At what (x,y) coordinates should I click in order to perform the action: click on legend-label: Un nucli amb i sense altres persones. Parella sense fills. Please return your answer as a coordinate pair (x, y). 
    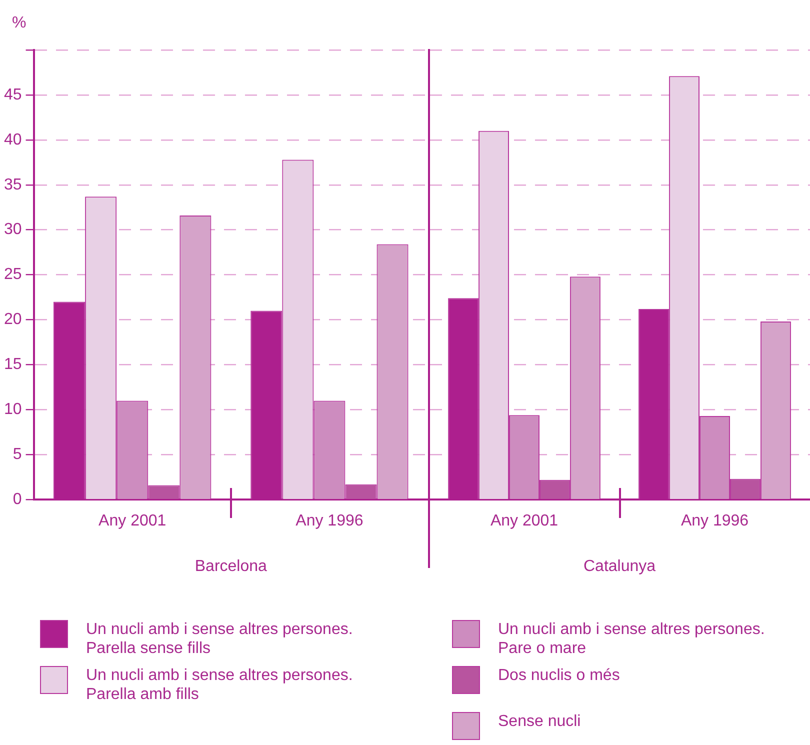
    Looking at the image, I should click on (220, 639).